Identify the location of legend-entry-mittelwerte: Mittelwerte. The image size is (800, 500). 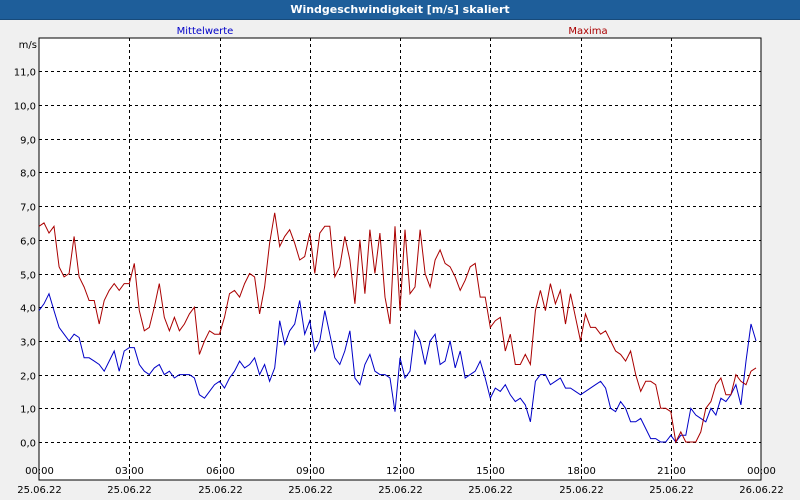
(205, 31).